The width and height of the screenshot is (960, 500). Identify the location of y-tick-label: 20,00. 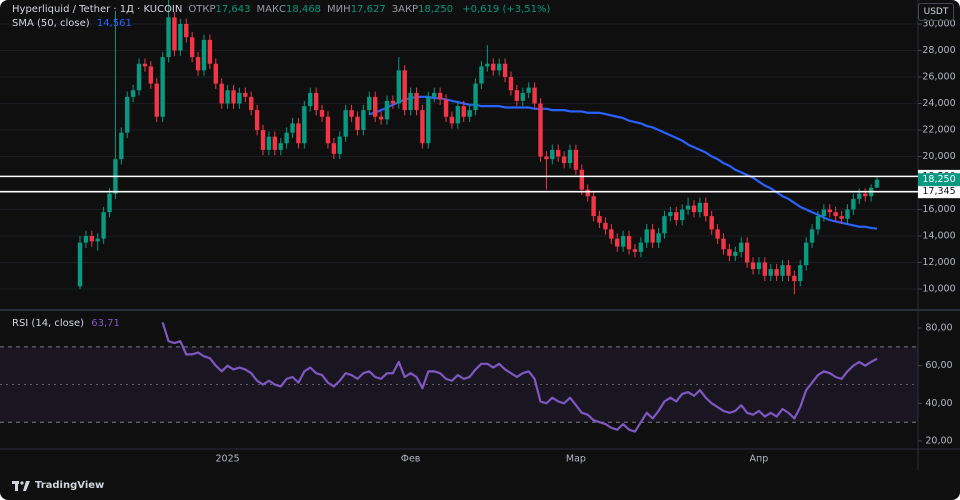
(938, 441).